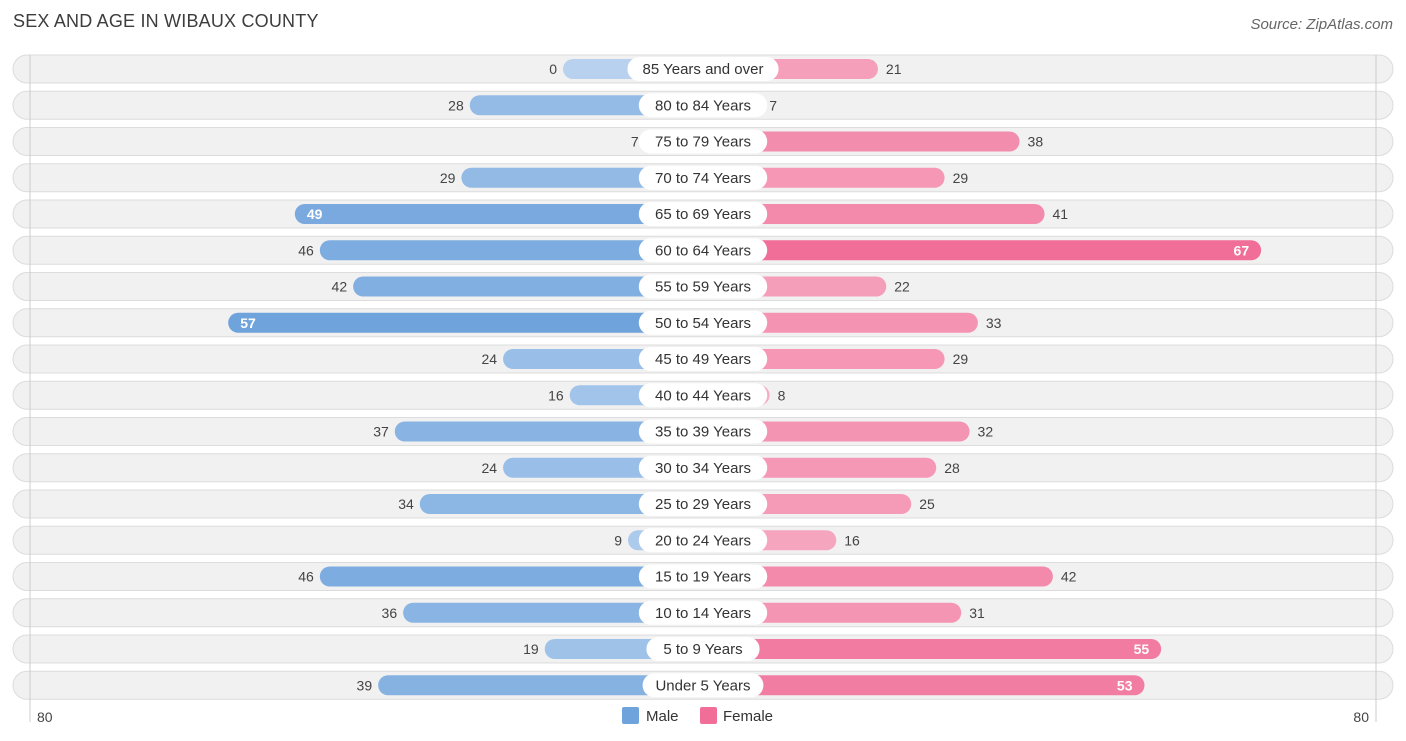 The height and width of the screenshot is (741, 1406). What do you see at coordinates (553, 69) in the screenshot?
I see `male-value-label: 0` at bounding box center [553, 69].